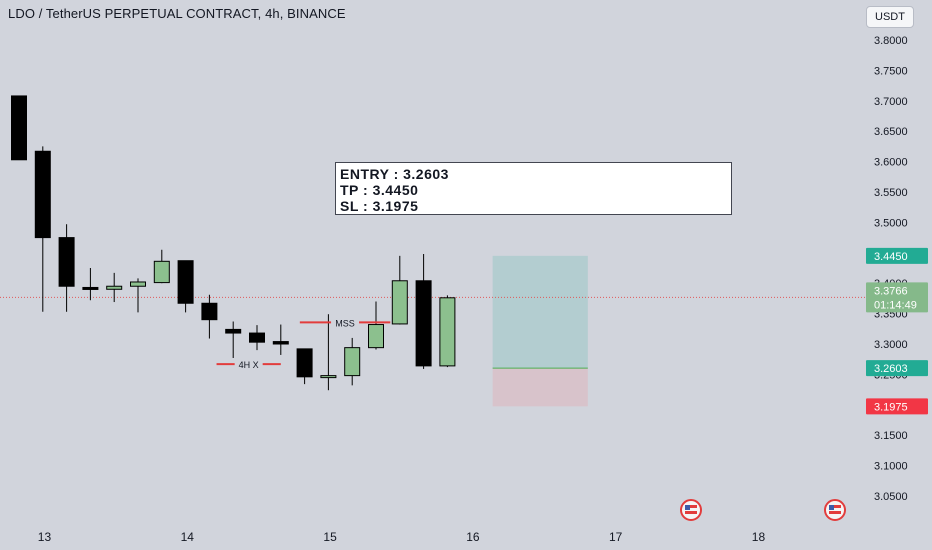  What do you see at coordinates (45, 537) in the screenshot?
I see `time-tick-label: 13` at bounding box center [45, 537].